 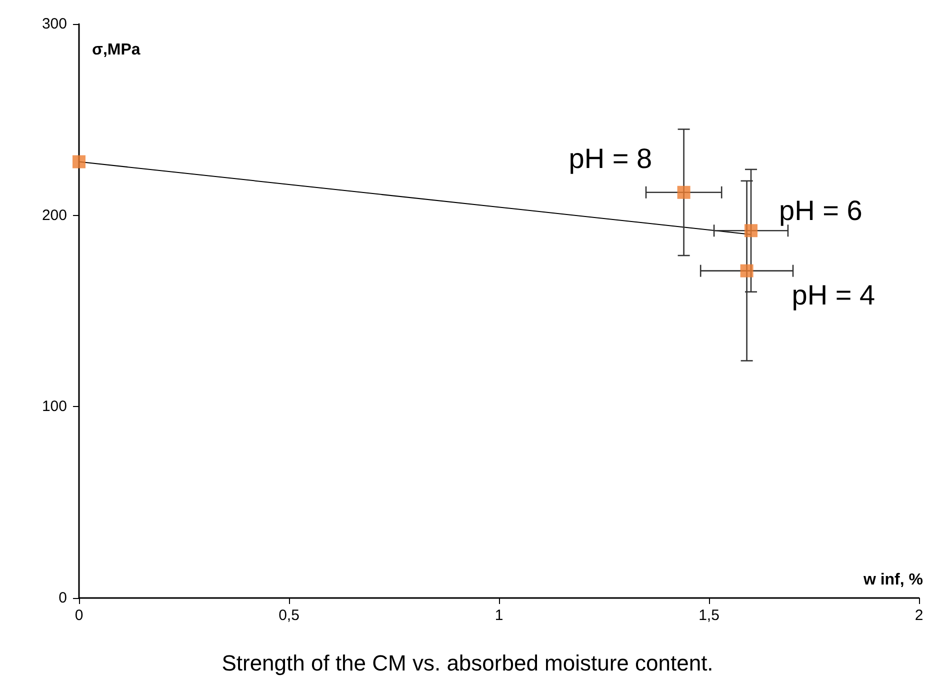 I want to click on x-tick-label: 0,5, so click(x=289, y=615).